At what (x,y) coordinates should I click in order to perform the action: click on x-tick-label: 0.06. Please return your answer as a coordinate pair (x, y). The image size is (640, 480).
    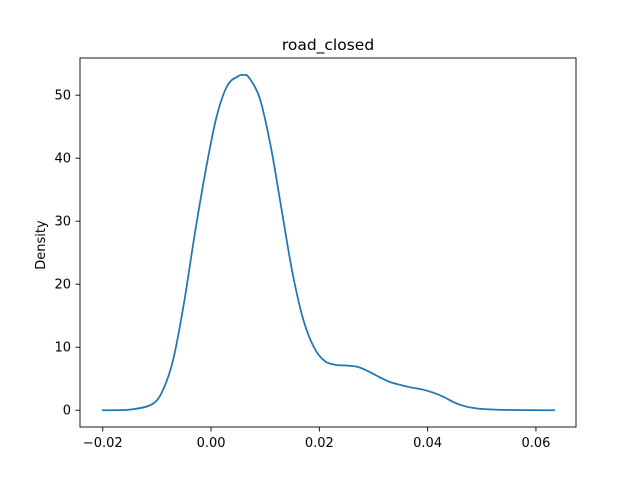
    Looking at the image, I should click on (535, 443).